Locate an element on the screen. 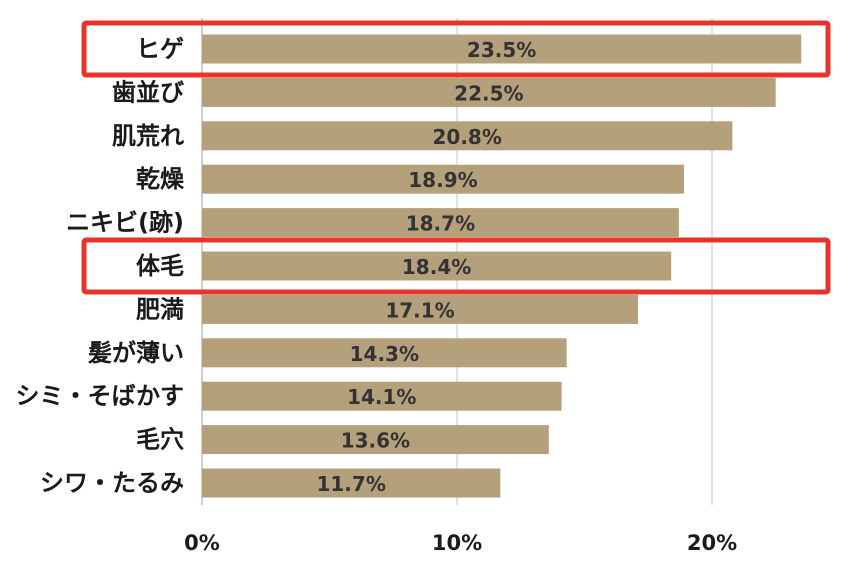 The width and height of the screenshot is (846, 588). value-label: 22.5% is located at coordinates (488, 93).